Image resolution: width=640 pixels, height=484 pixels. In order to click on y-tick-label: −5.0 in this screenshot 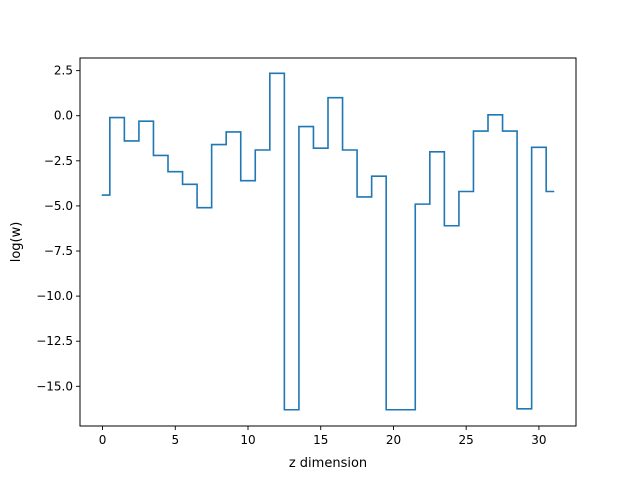, I will do `click(58, 206)`.